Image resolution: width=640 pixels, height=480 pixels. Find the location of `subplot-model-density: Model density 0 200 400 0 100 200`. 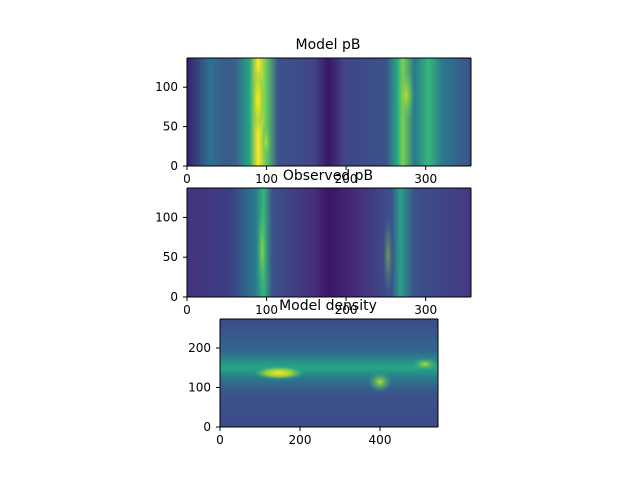

subplot-model-density: Model density 0 200 400 0 100 200 is located at coordinates (313, 372).